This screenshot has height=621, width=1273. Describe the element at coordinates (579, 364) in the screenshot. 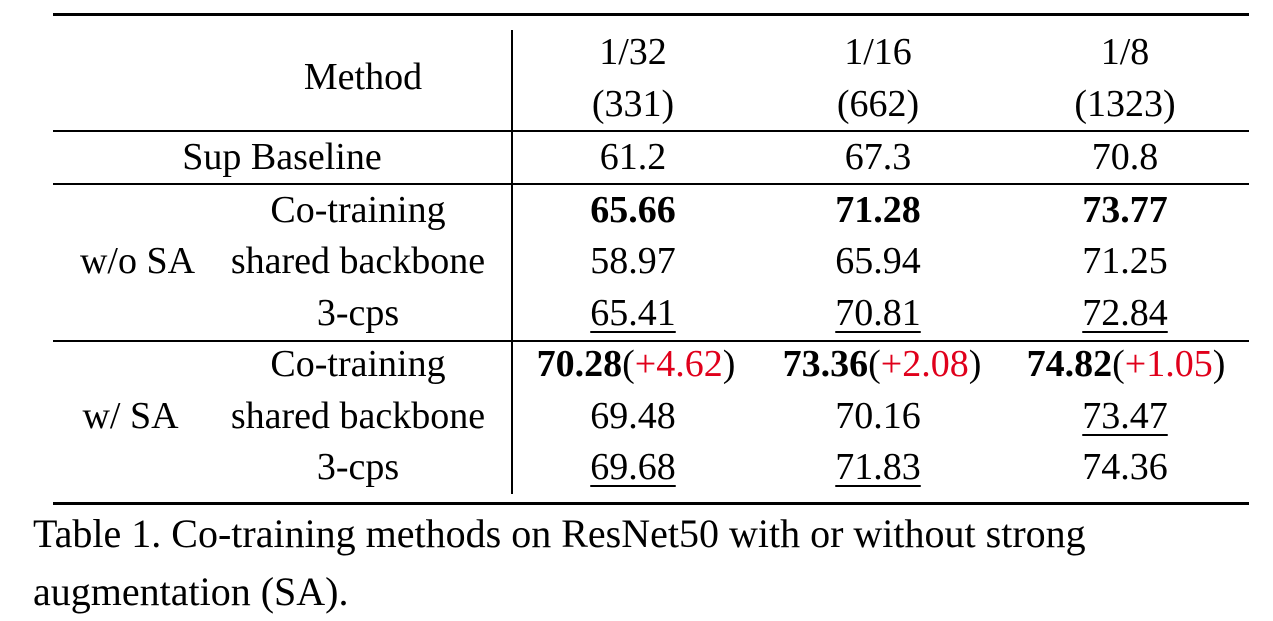

I see `bold-value: 70.28` at that location.